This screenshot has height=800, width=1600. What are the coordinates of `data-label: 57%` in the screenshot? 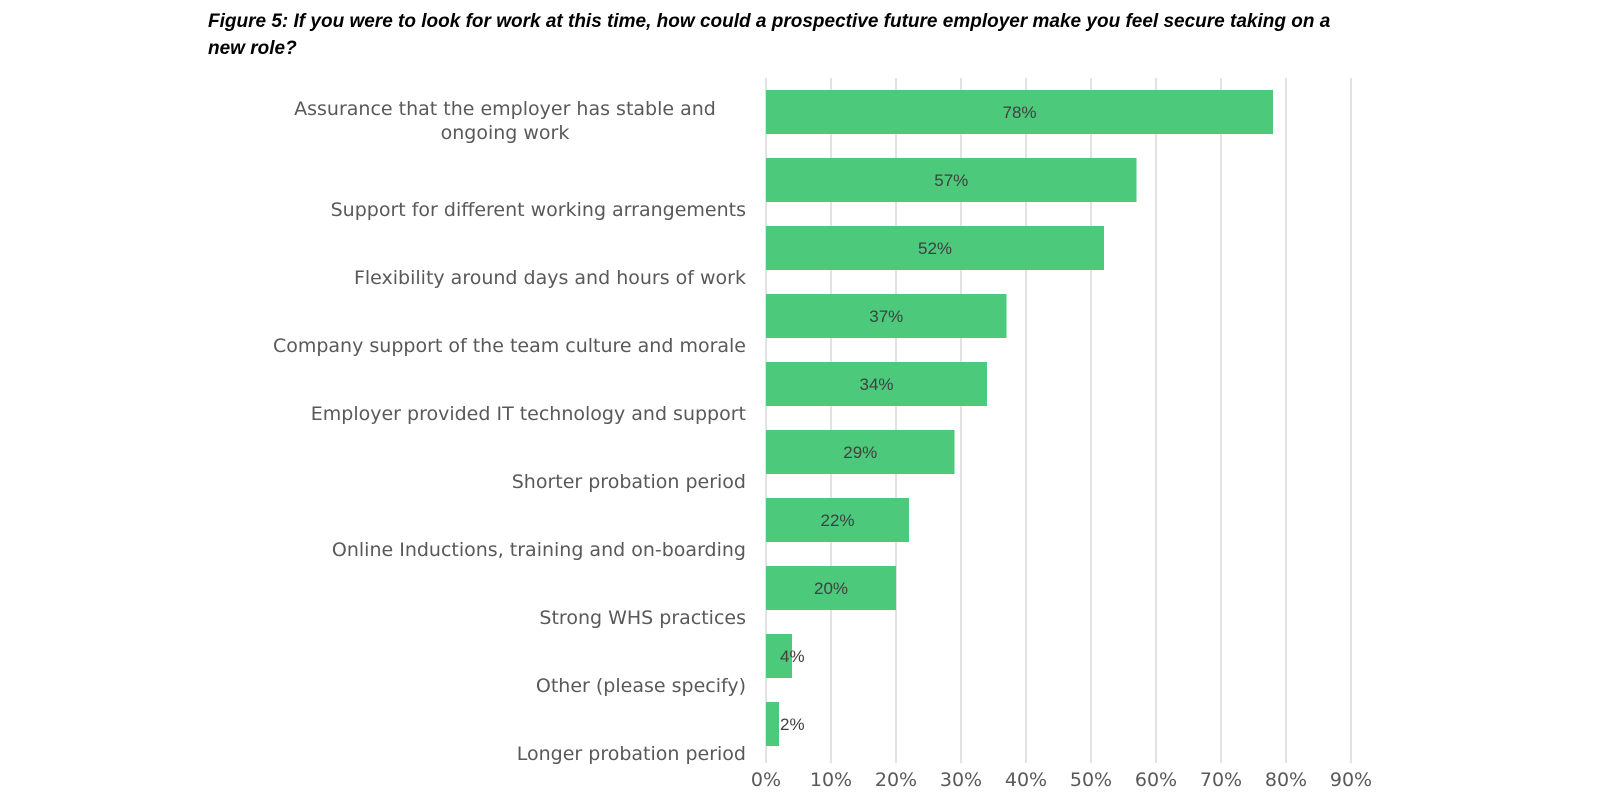 It's located at (951, 180).